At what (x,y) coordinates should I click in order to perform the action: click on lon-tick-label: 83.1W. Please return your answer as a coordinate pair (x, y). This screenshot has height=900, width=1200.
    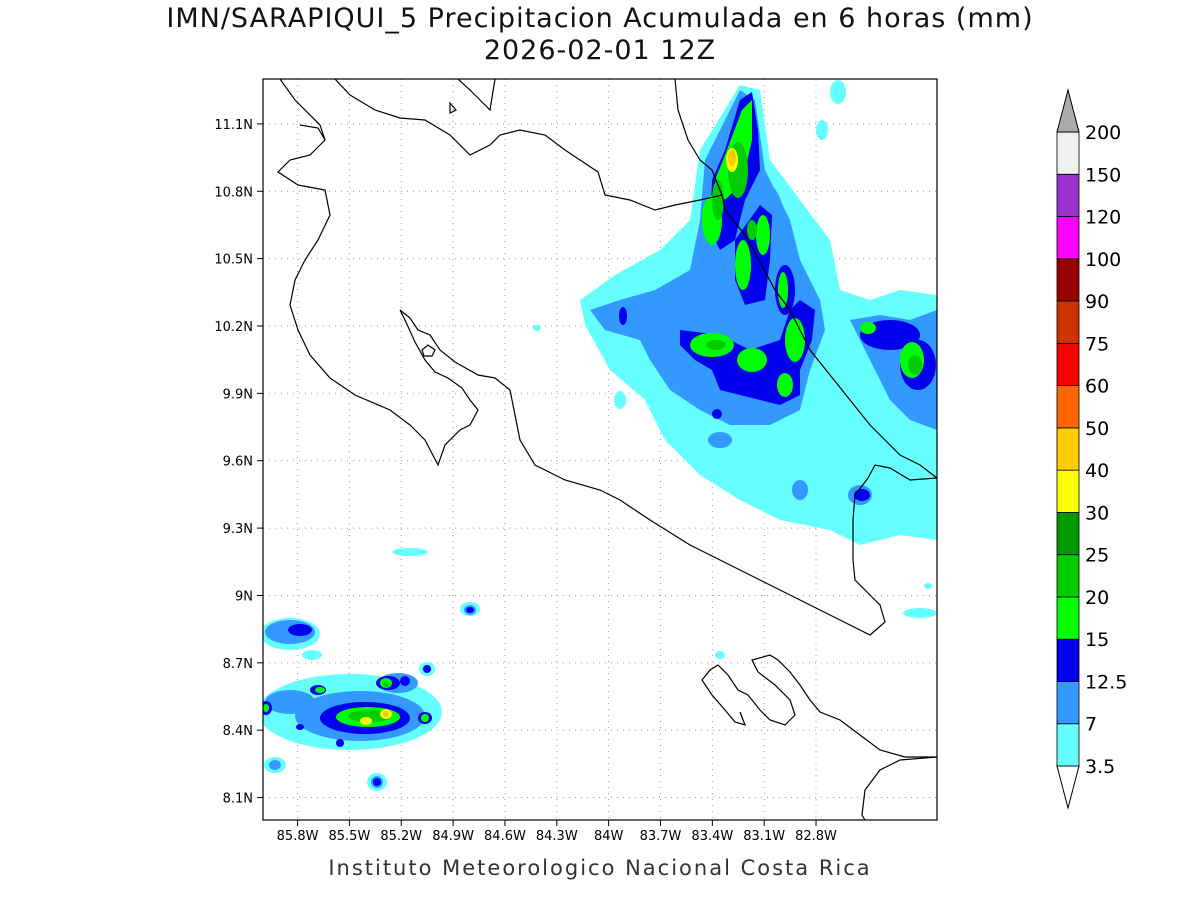
    Looking at the image, I should click on (764, 836).